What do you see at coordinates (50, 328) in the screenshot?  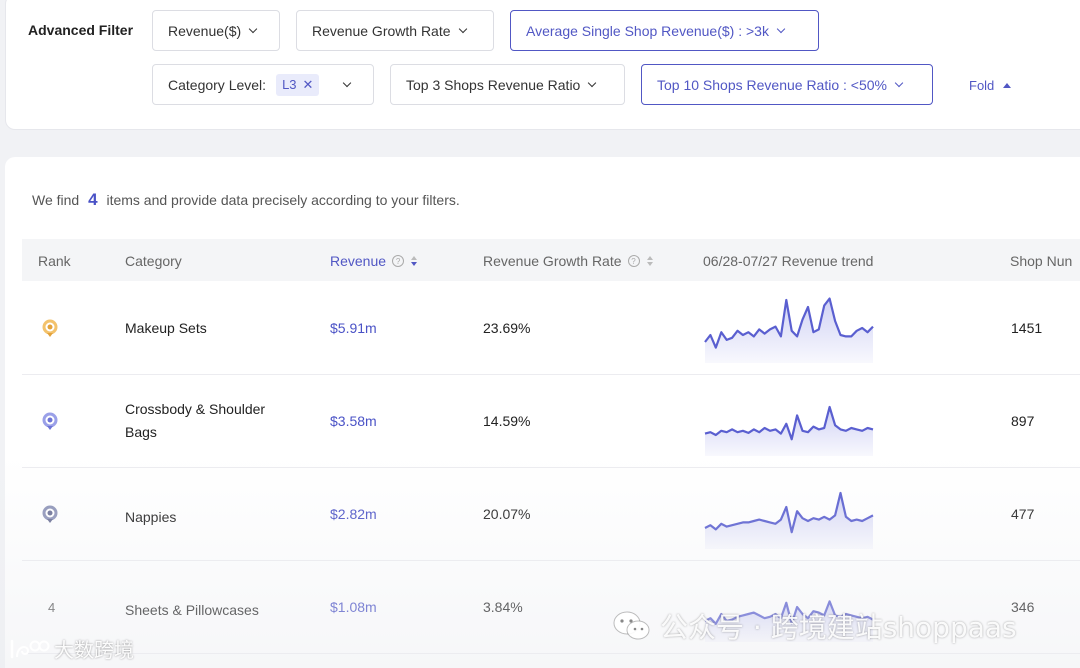 I see `gold-medal-icon` at bounding box center [50, 328].